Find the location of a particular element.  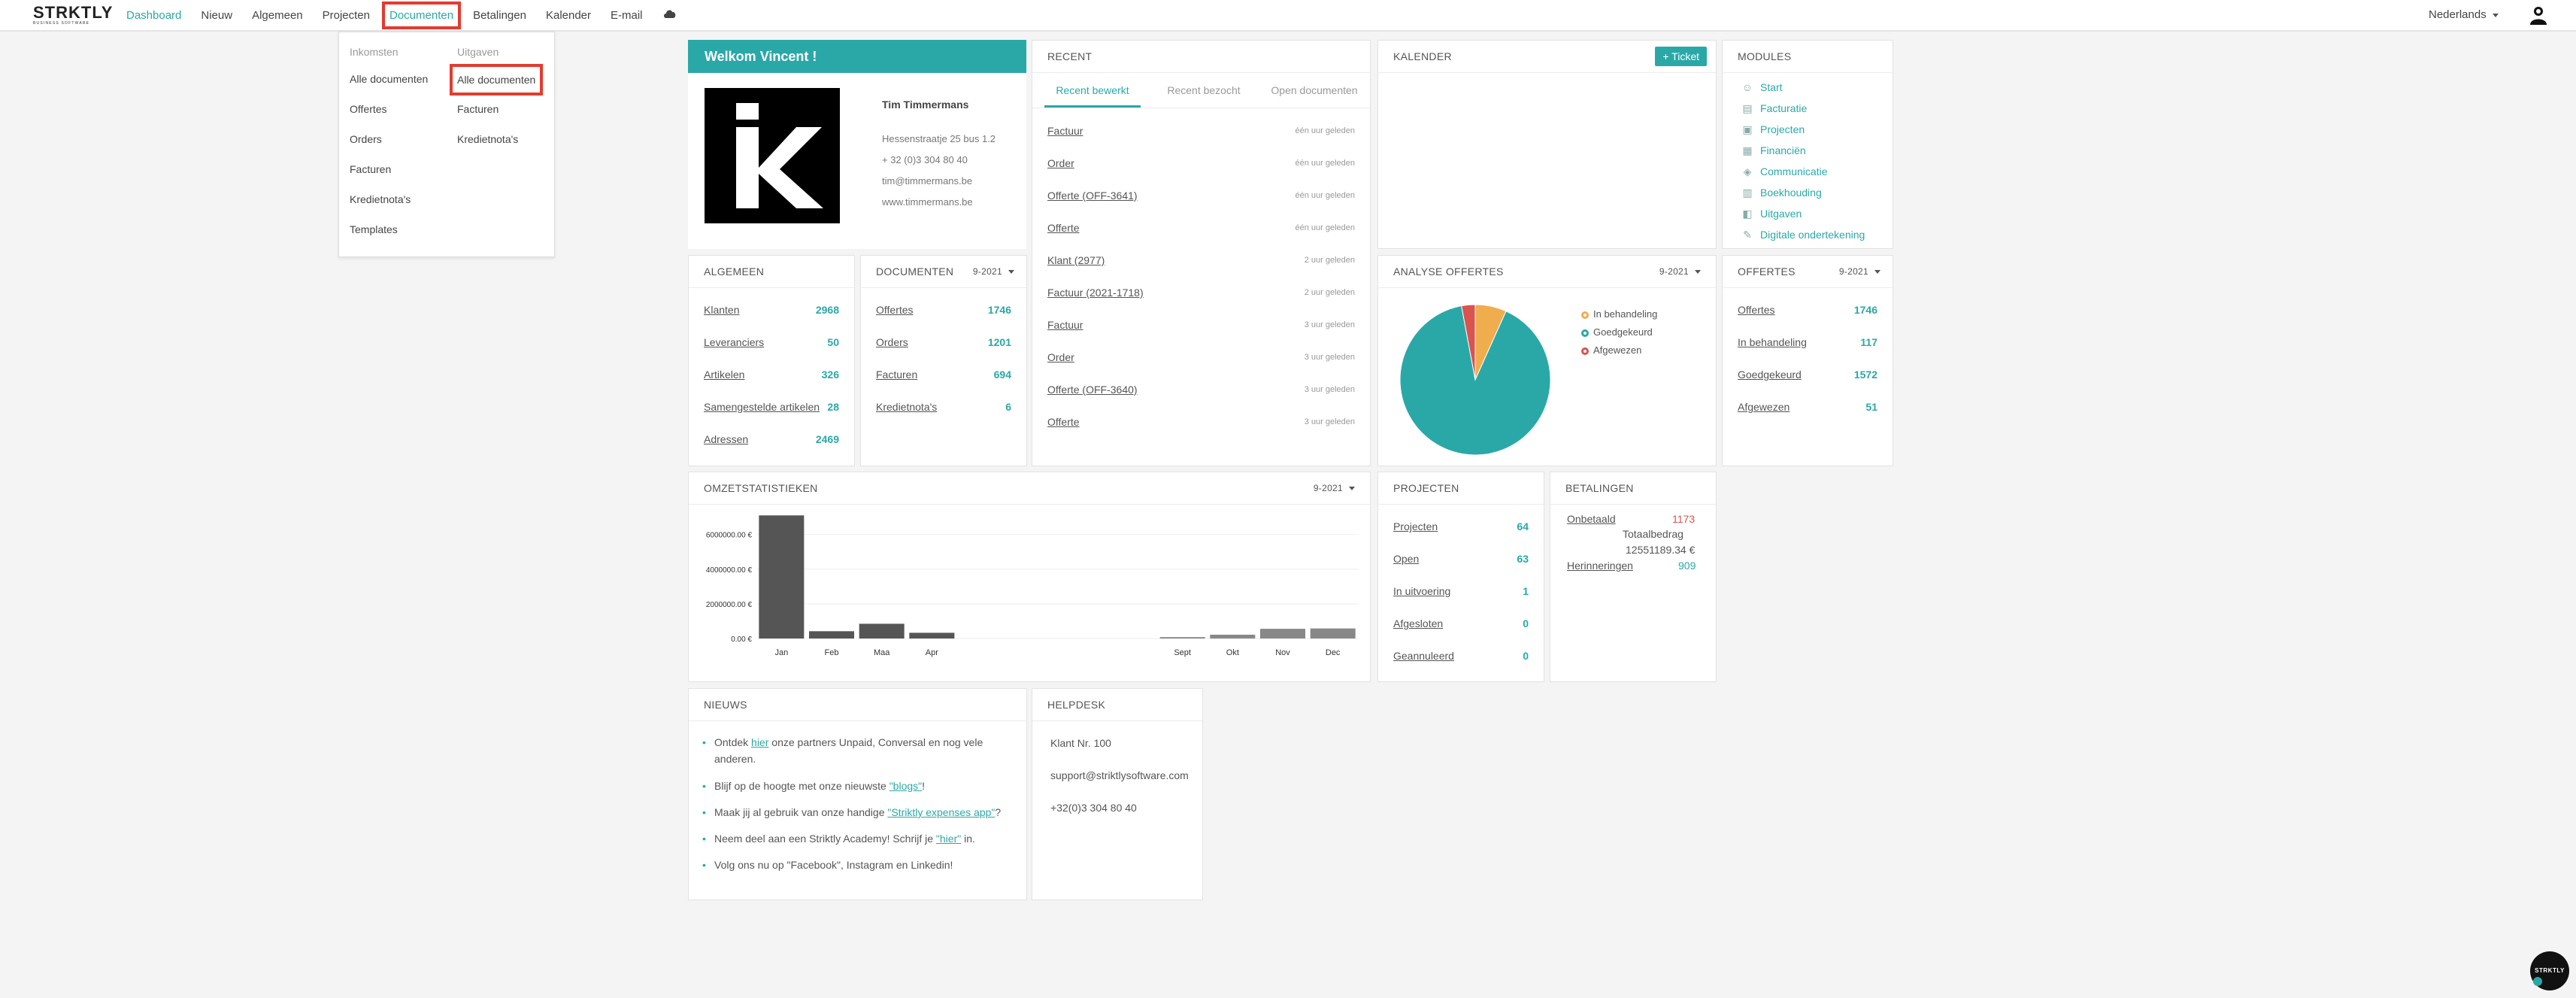

stat-label: In behandeling is located at coordinates (1772, 342).